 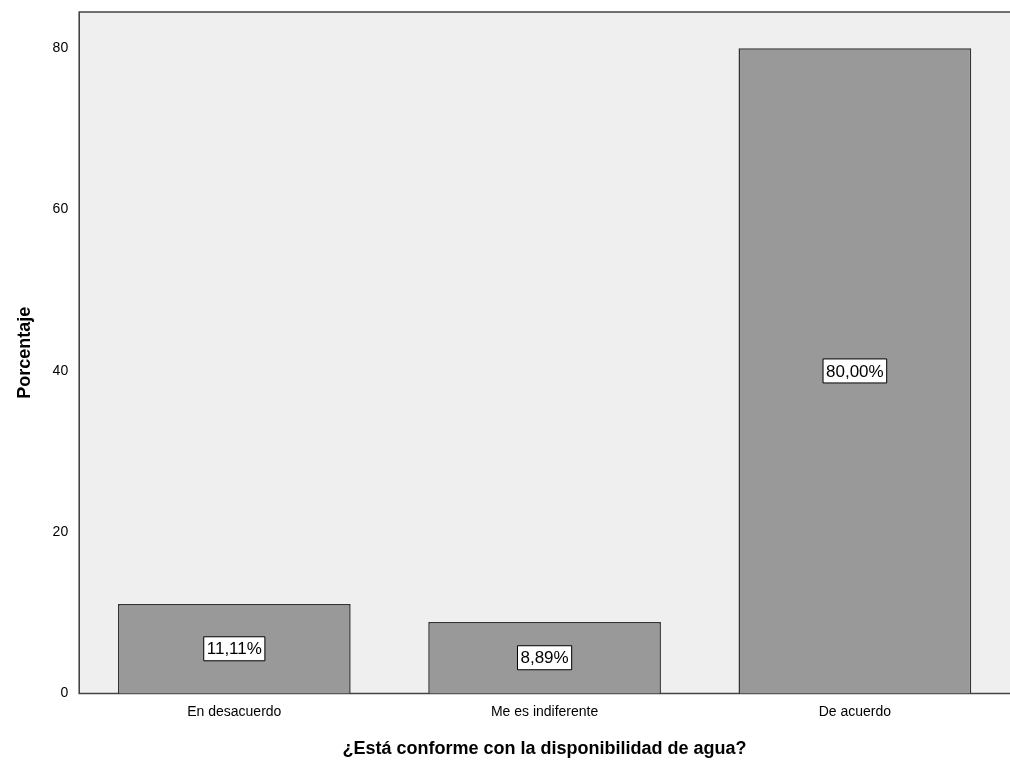 I want to click on y-tick-label: 0, so click(x=64, y=692).